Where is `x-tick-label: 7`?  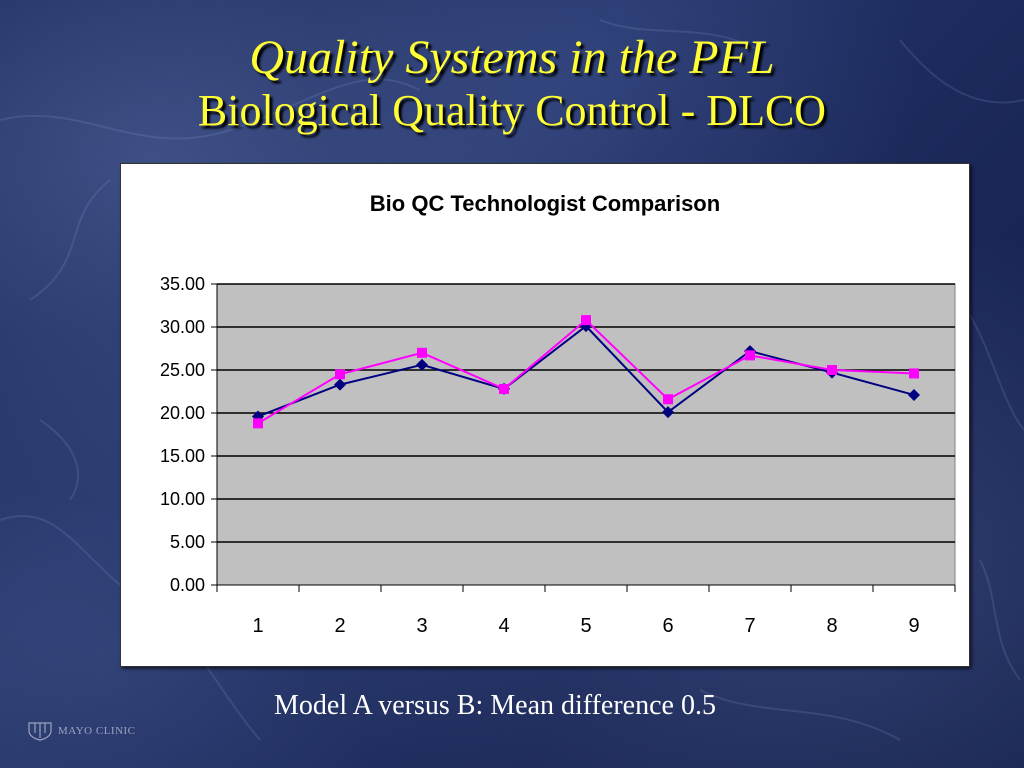
x-tick-label: 7 is located at coordinates (749, 626).